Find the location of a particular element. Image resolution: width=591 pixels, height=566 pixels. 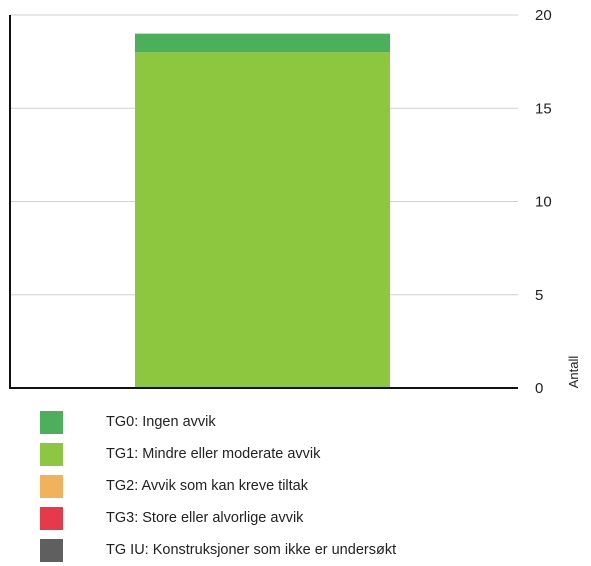

bar-segment is located at coordinates (262, 43).